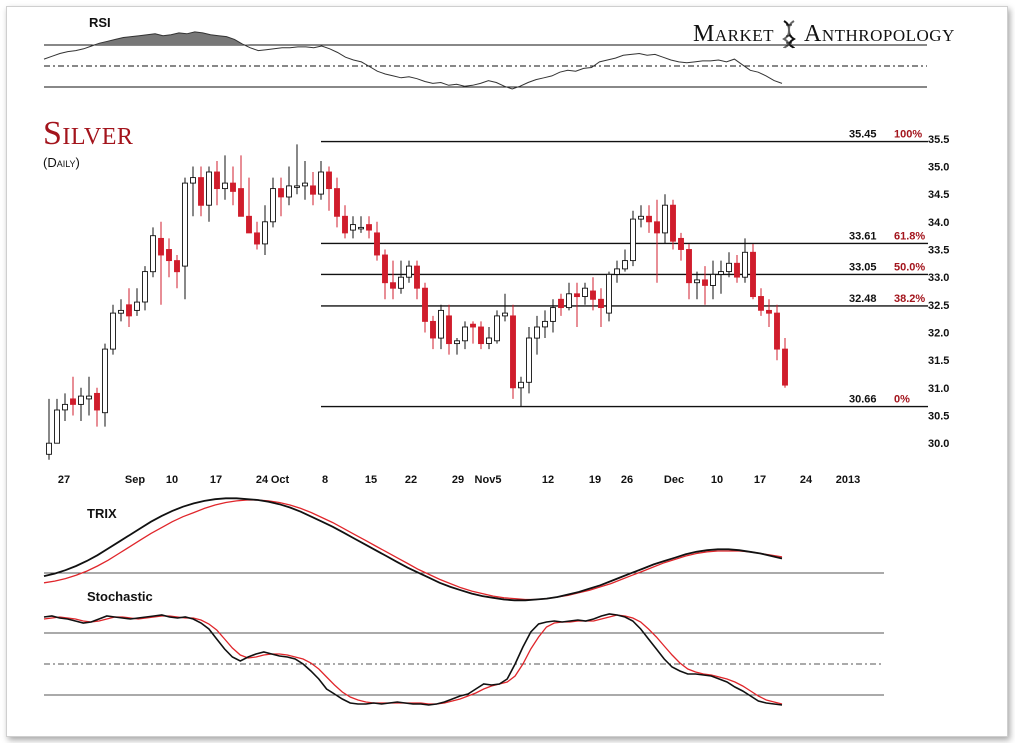  Describe the element at coordinates (848, 480) in the screenshot. I see `x-tick-label: 2013` at that location.